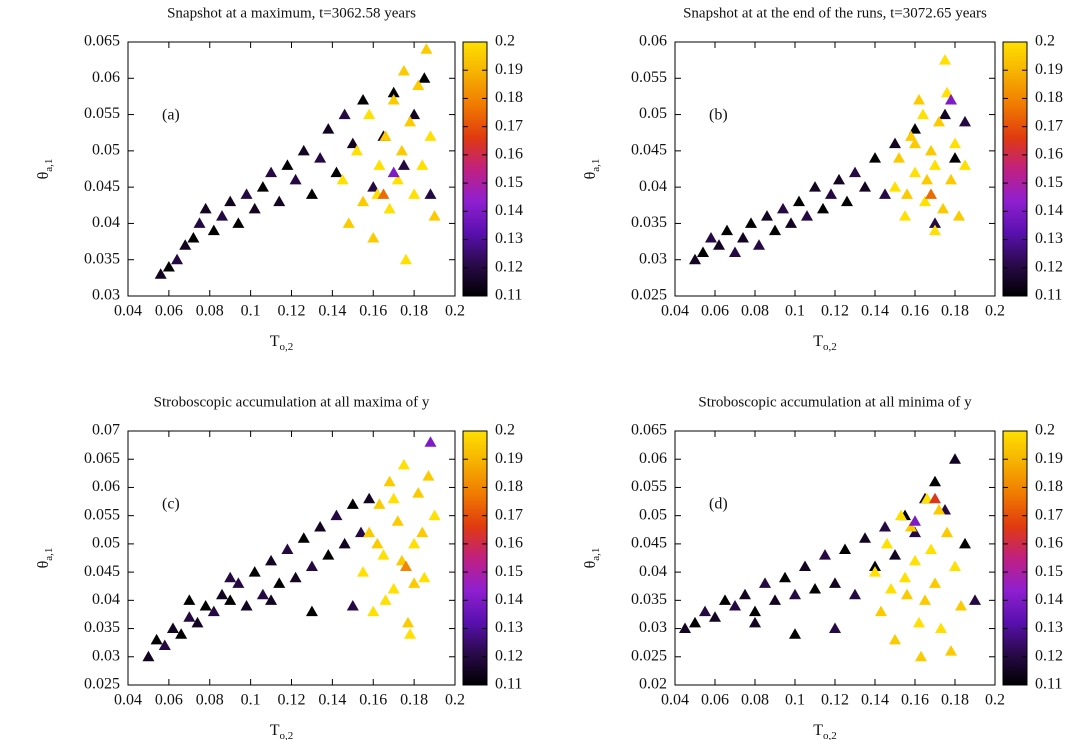 The width and height of the screenshot is (1091, 740). Describe the element at coordinates (915, 700) in the screenshot. I see `x-tick-label: 0.16` at that location.